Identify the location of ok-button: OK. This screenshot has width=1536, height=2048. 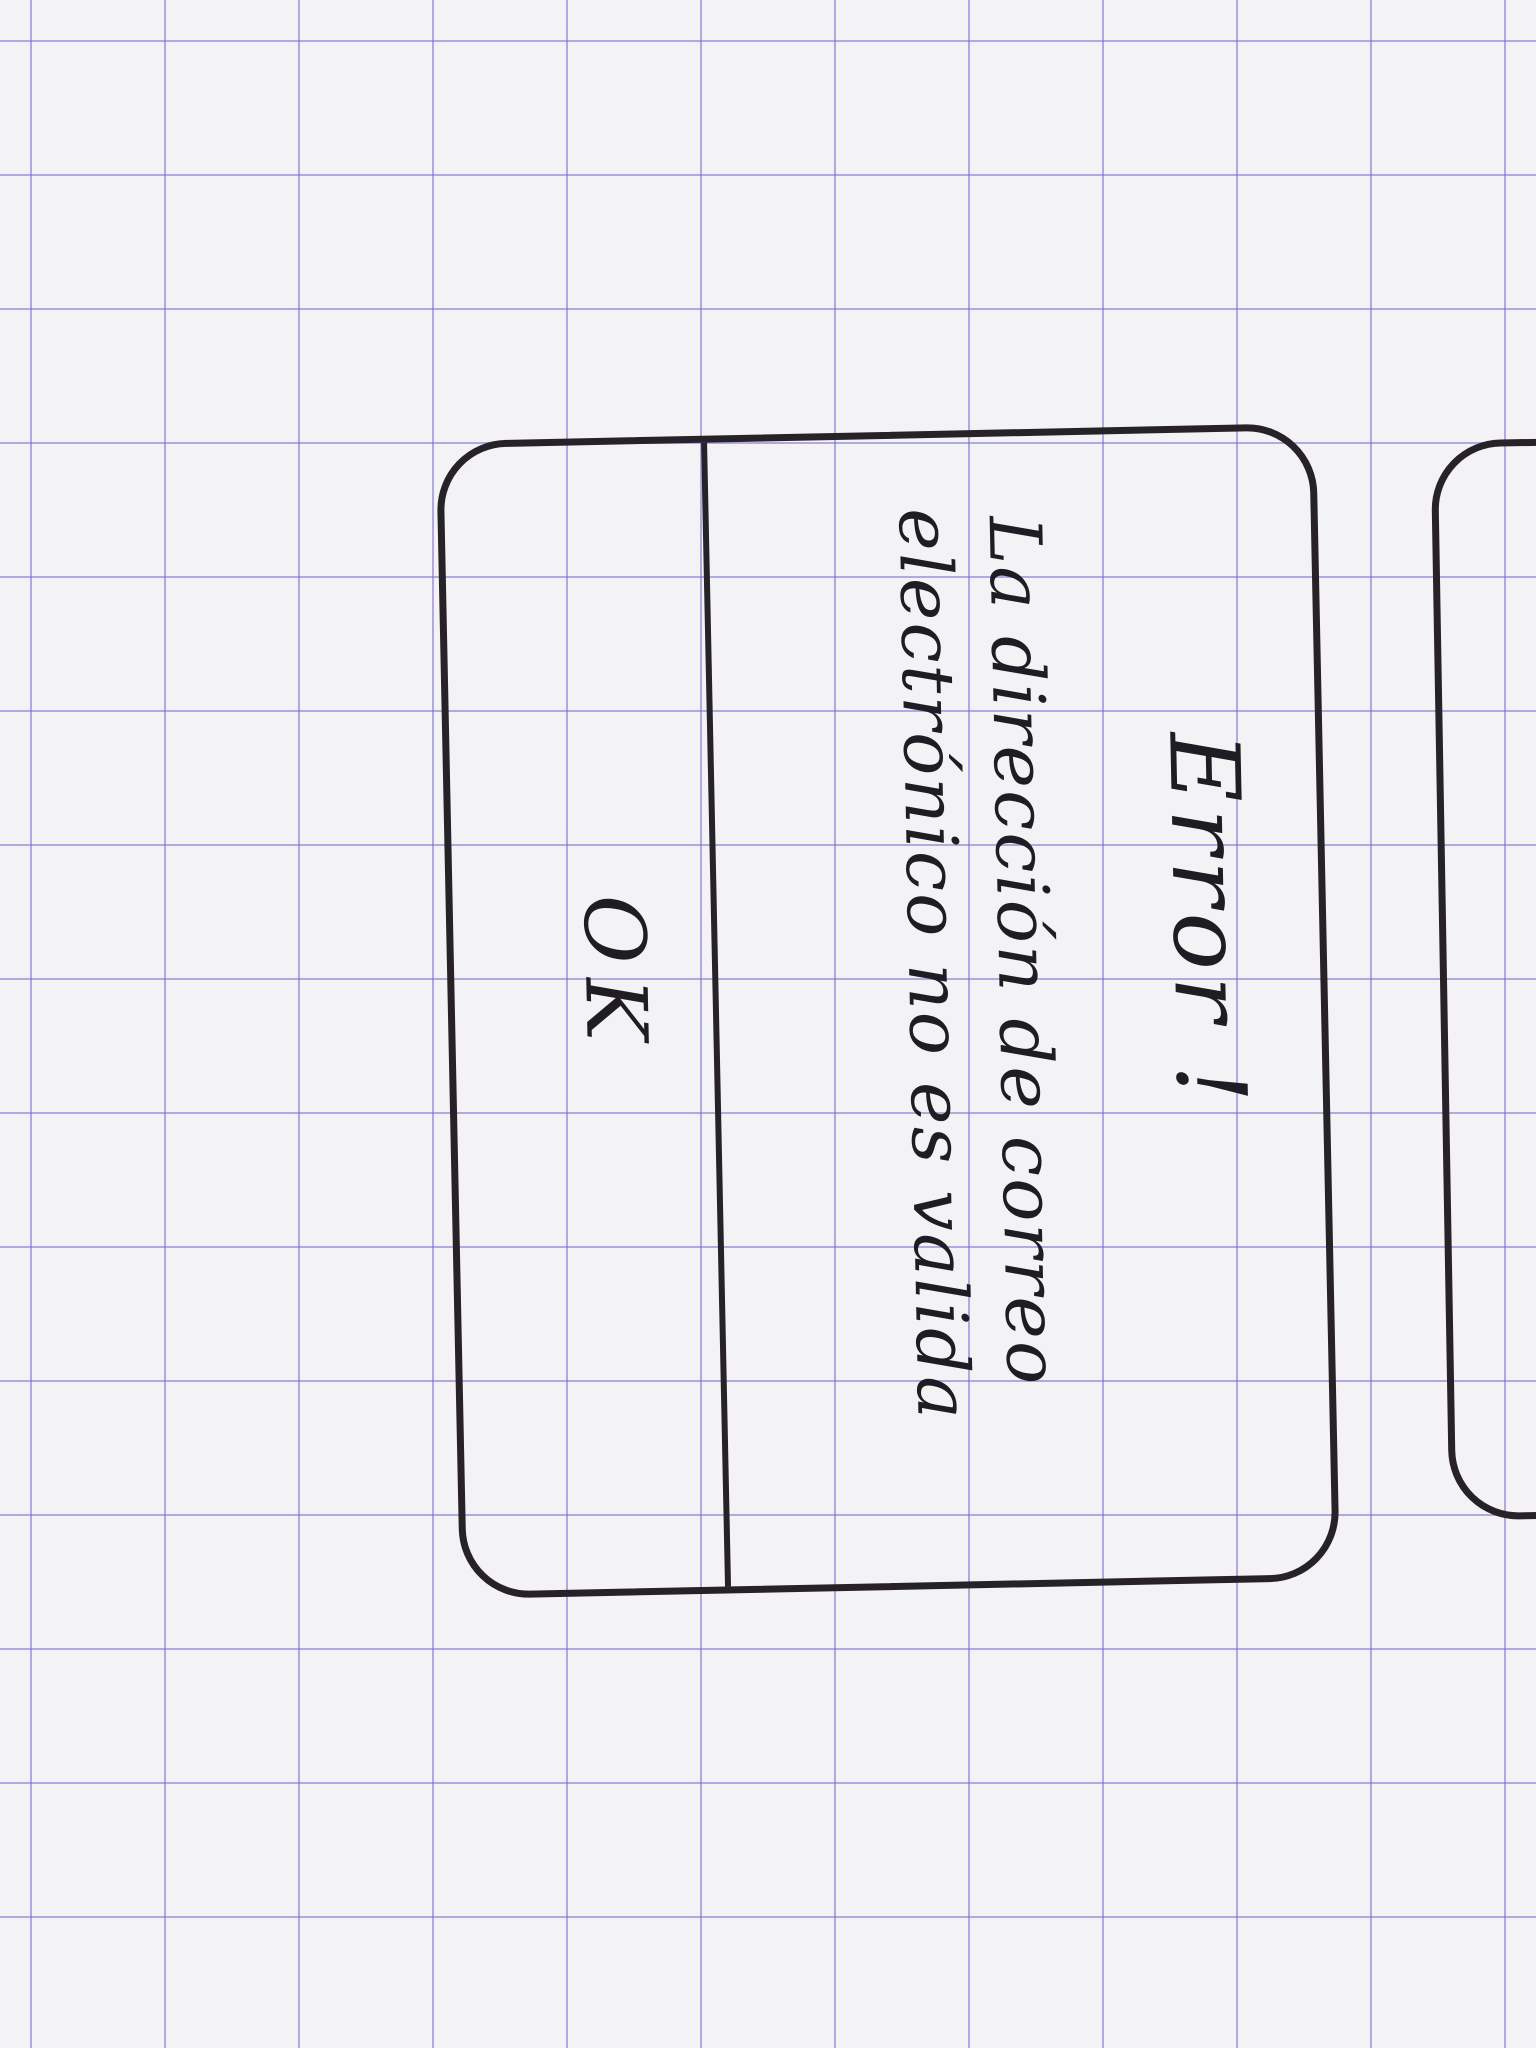
(615, 974).